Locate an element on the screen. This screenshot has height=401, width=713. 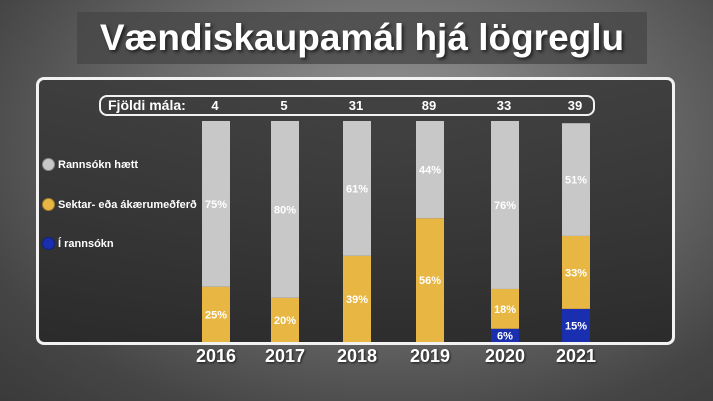
bar-percent-label: 20% is located at coordinates (285, 321).